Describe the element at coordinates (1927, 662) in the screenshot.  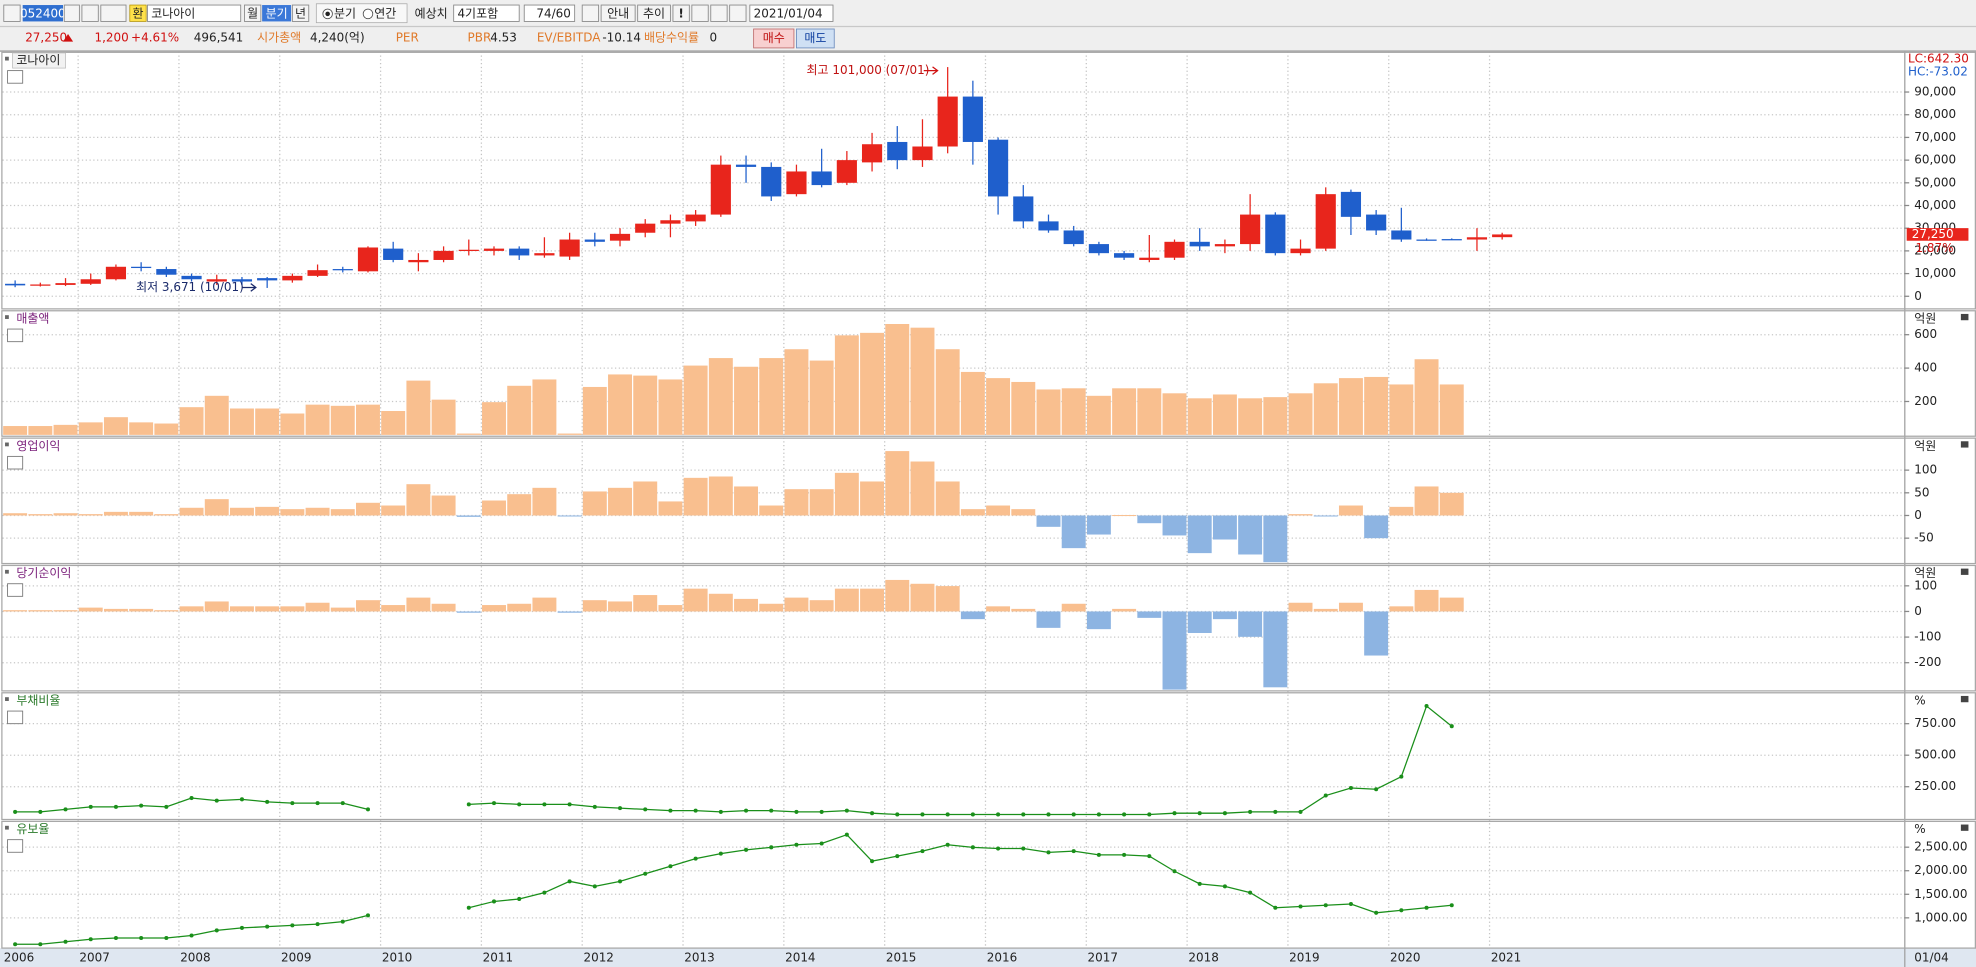
I see `y-tick-label: -200` at that location.